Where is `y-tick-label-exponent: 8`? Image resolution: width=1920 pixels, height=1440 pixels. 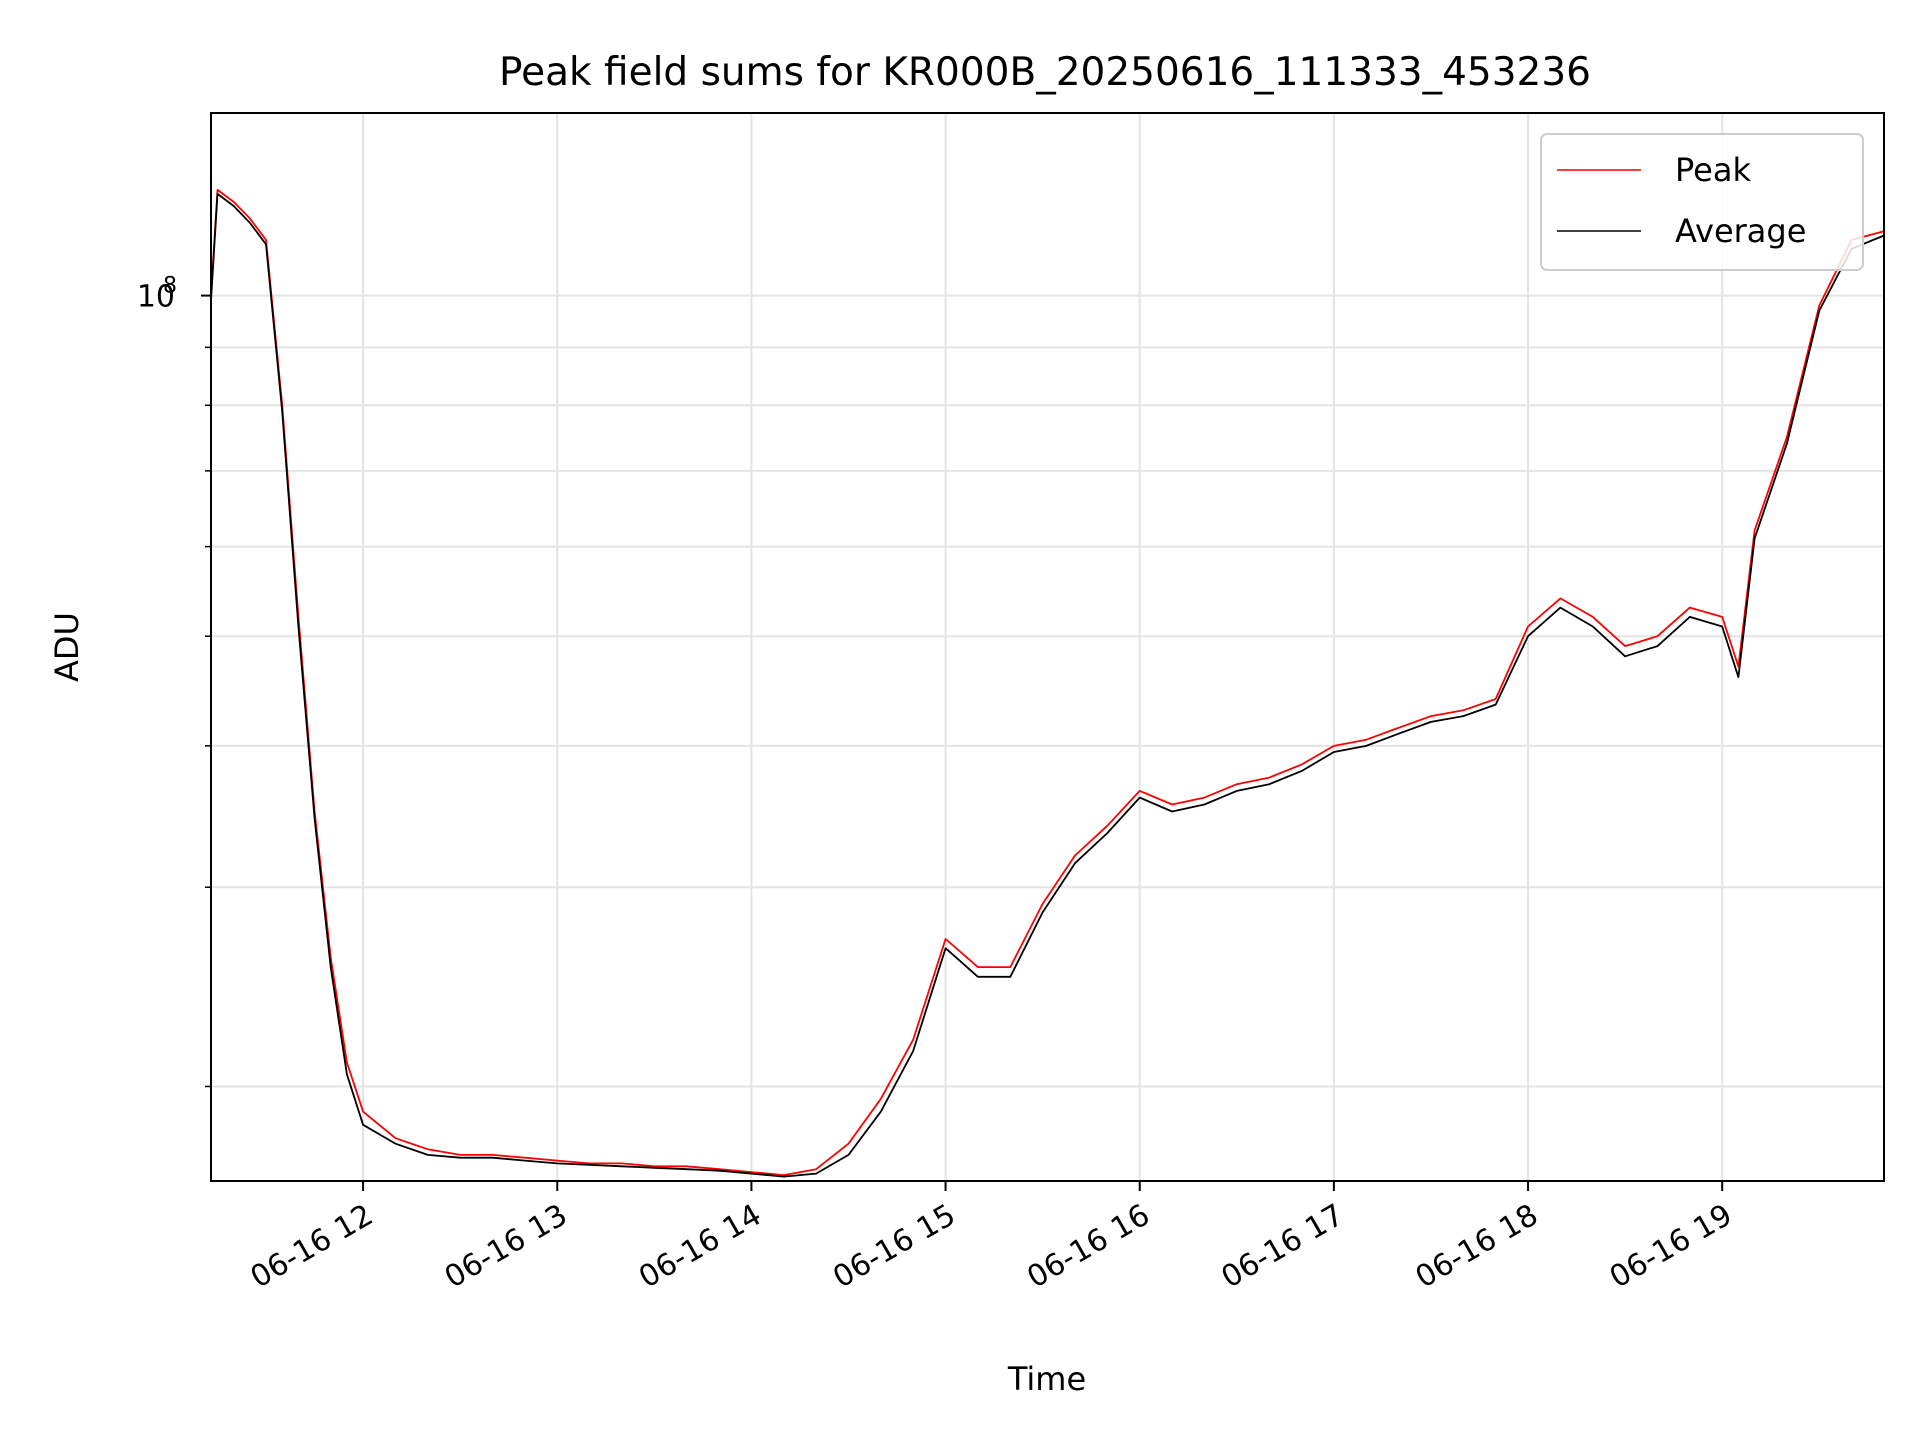 y-tick-label-exponent: 8 is located at coordinates (170, 286).